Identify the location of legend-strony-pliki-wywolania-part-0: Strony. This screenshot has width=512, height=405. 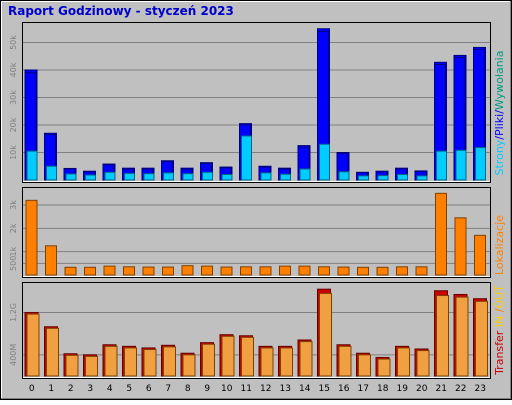
(499, 157).